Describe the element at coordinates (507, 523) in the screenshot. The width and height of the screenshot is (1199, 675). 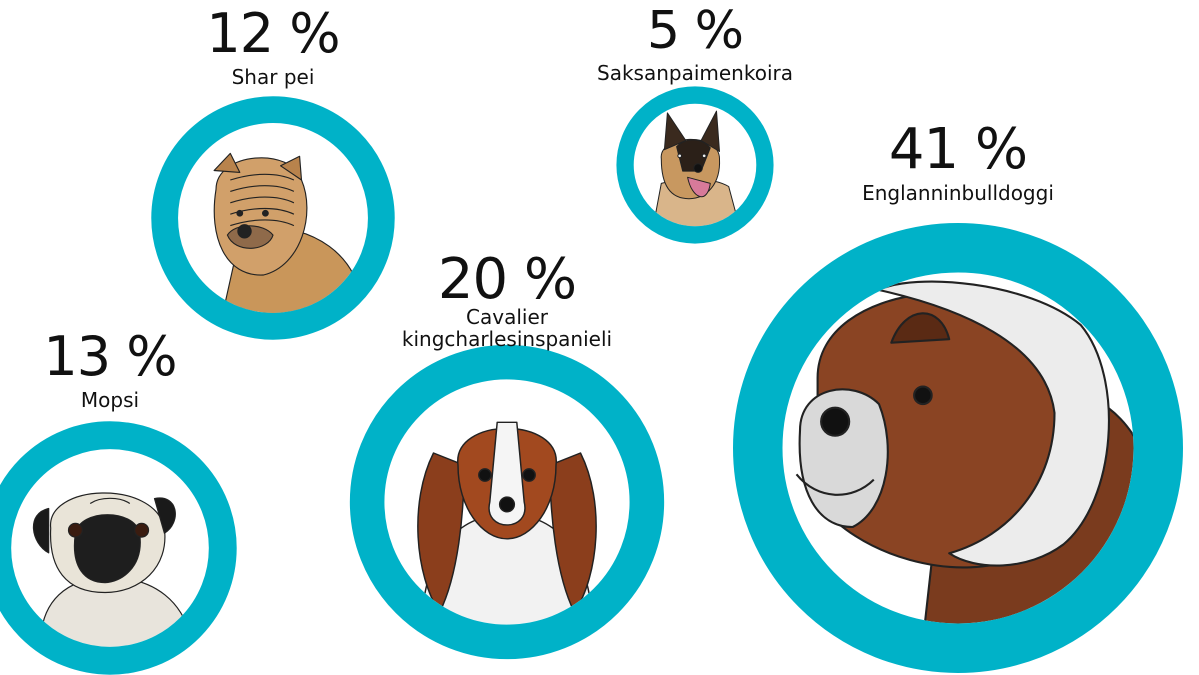
I see `cavalier-illustration` at that location.